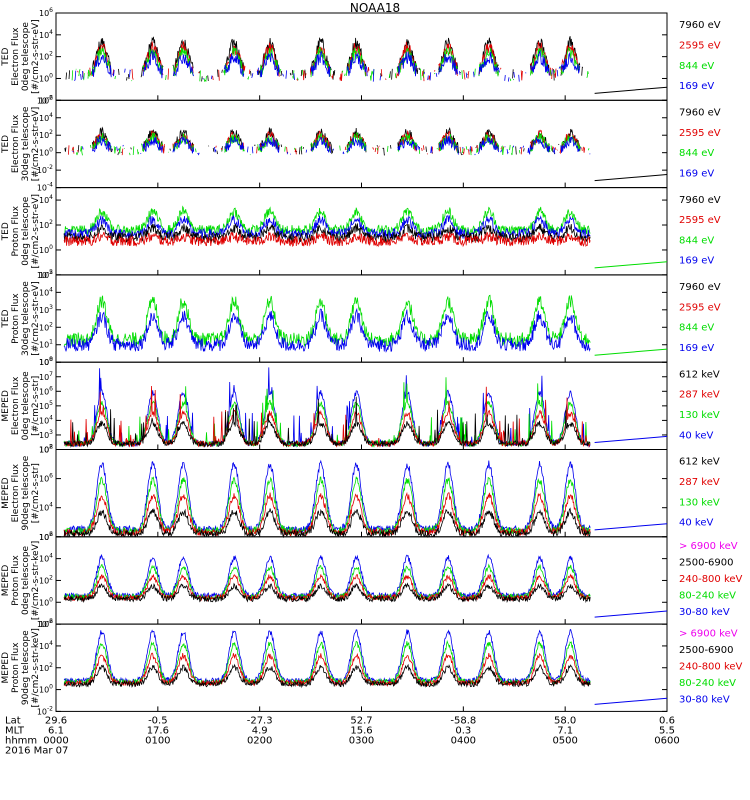 The width and height of the screenshot is (750, 800). Describe the element at coordinates (699, 395) in the screenshot. I see `legend-entry: 287 keV` at that location.